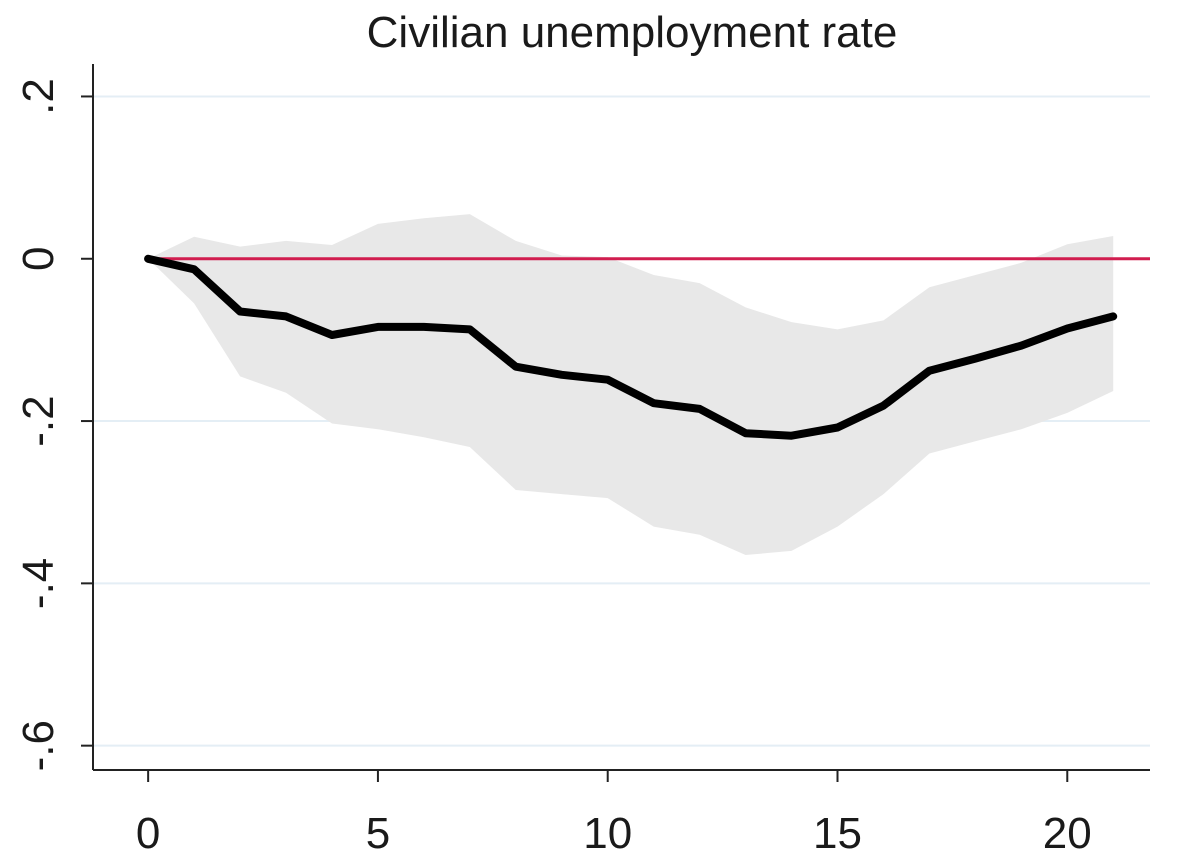 The height and width of the screenshot is (862, 1187). I want to click on y-tick-label-1: 0, so click(38, 259).